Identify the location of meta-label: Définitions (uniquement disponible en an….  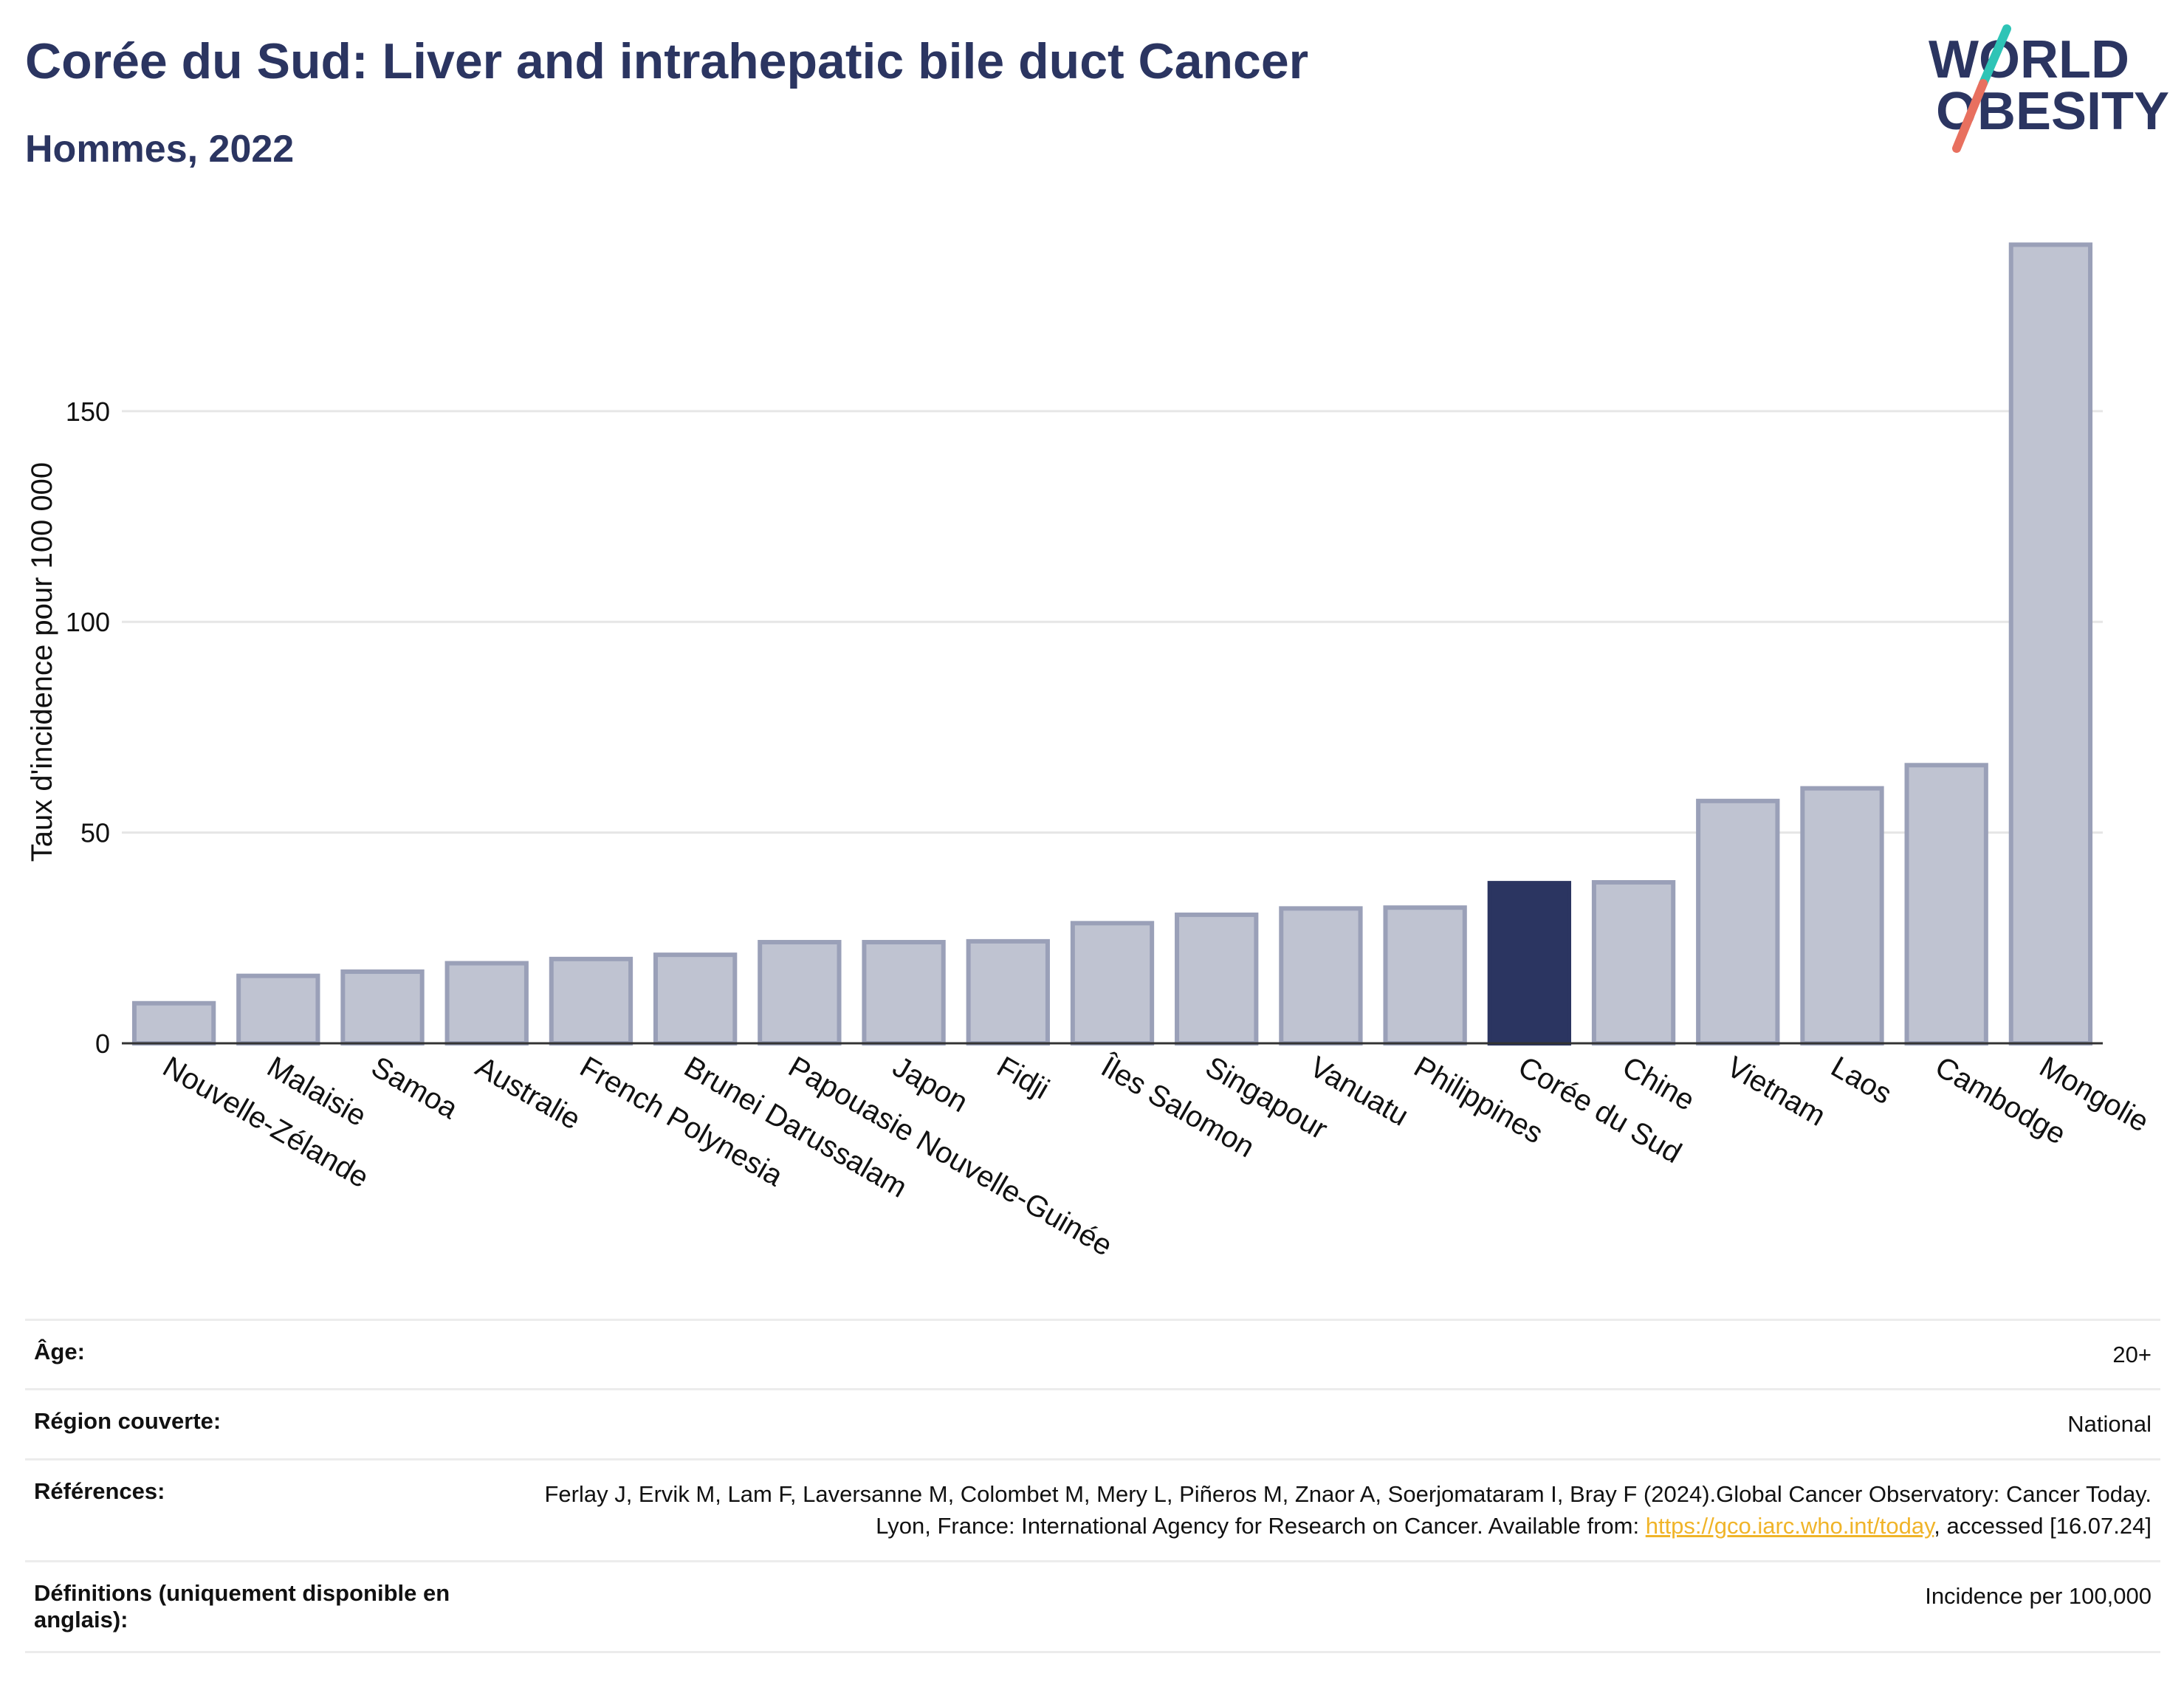
(278, 1606).